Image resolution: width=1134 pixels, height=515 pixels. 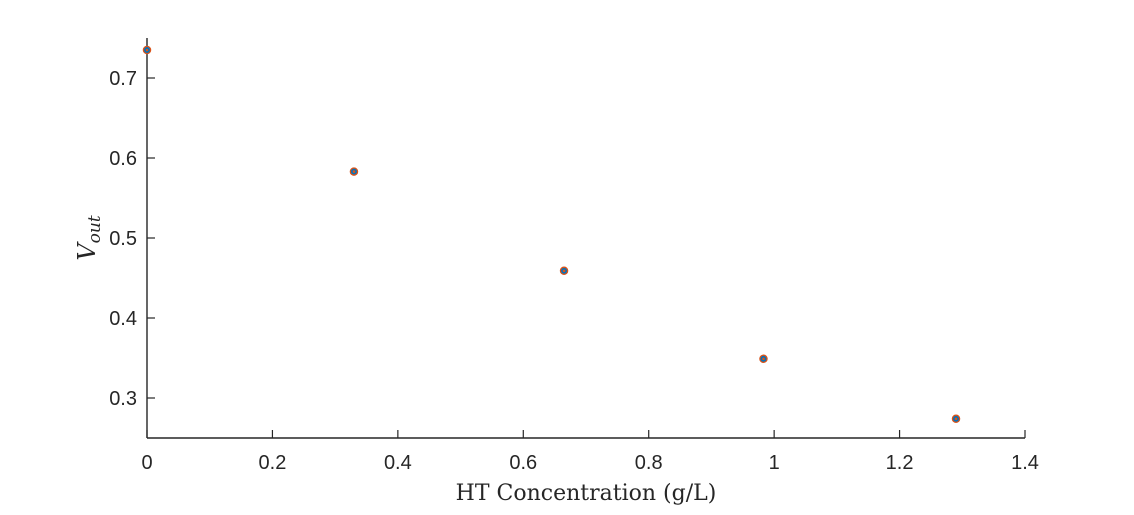 What do you see at coordinates (649, 463) in the screenshot?
I see `x-tick-label: 0.8` at bounding box center [649, 463].